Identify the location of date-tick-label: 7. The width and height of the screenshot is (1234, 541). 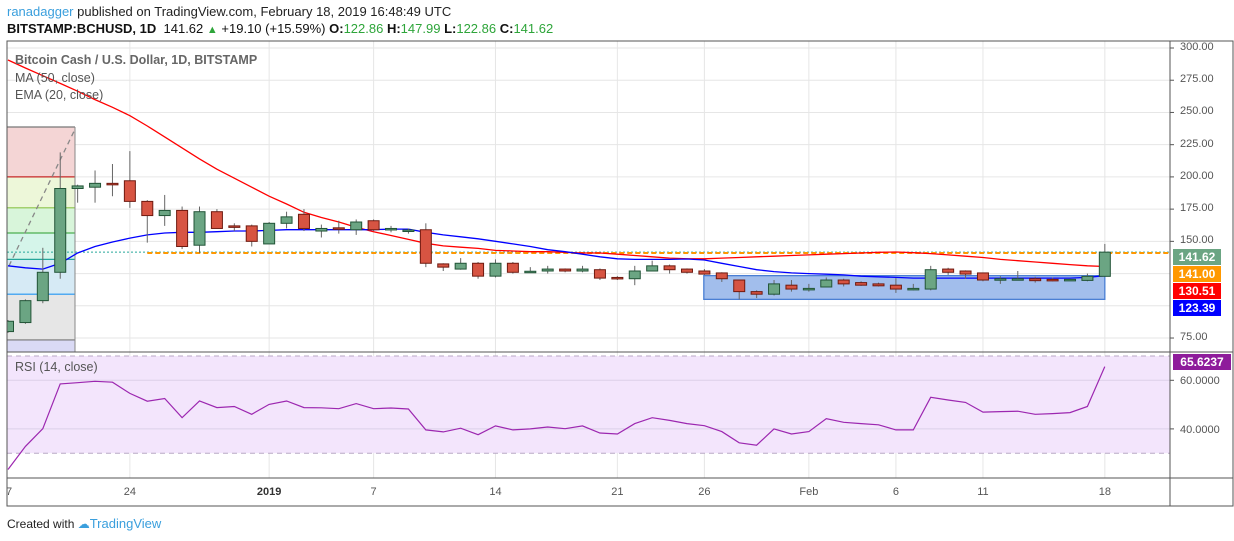
(373, 492).